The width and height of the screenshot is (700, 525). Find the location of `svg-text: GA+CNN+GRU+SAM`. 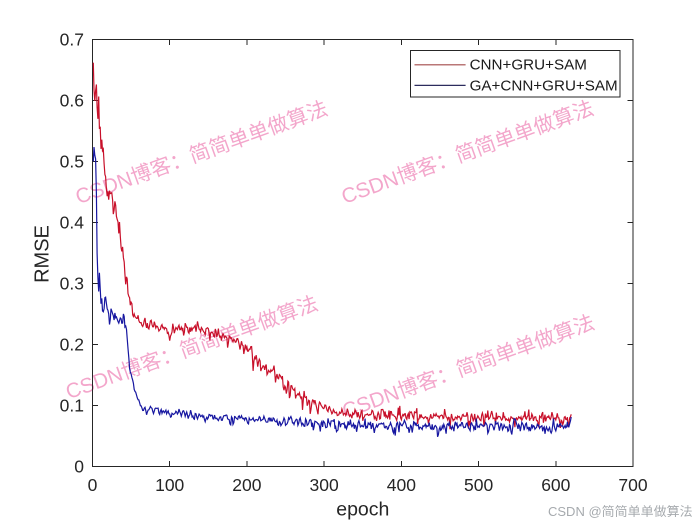

svg-text: GA+CNN+GRU+SAM is located at coordinates (544, 85).